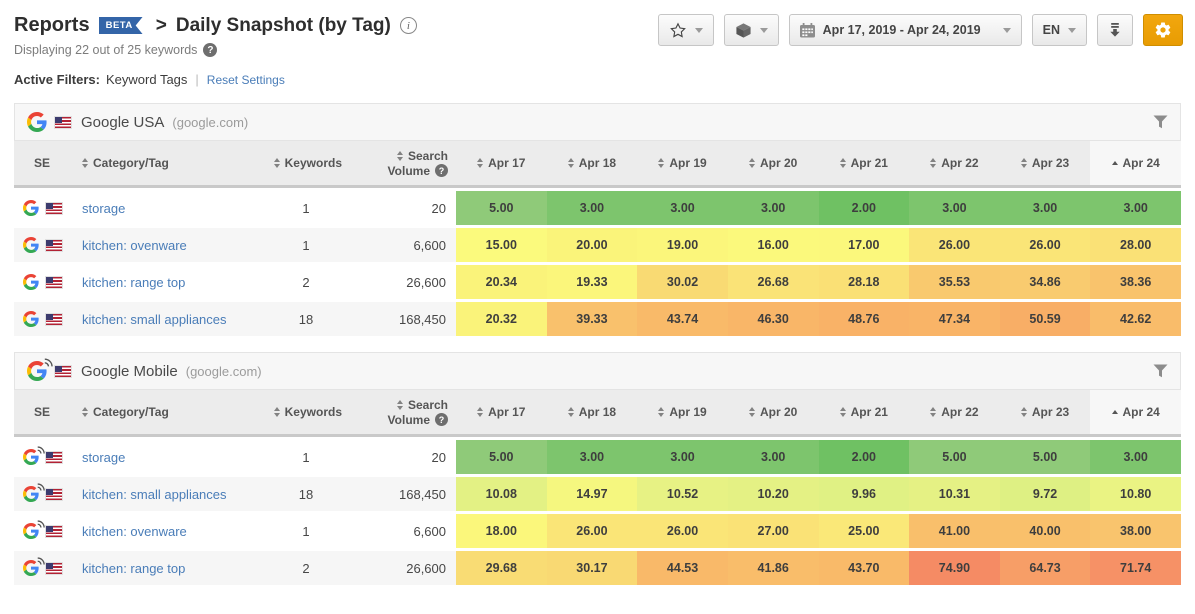  What do you see at coordinates (678, 30) in the screenshot?
I see `star-icon` at bounding box center [678, 30].